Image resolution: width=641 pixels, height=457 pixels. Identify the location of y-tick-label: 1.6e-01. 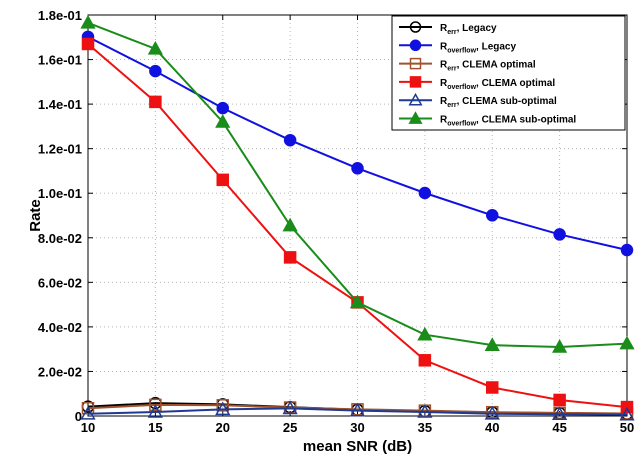
(60, 60).